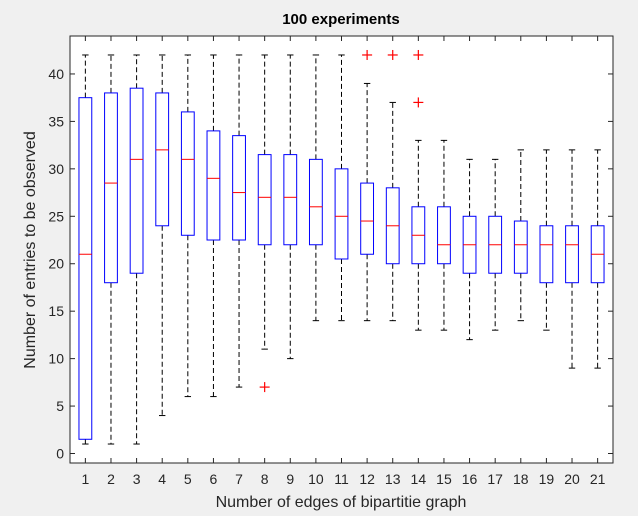 This screenshot has width=638, height=516. What do you see at coordinates (162, 479) in the screenshot?
I see `x-tick-label: 4` at bounding box center [162, 479].